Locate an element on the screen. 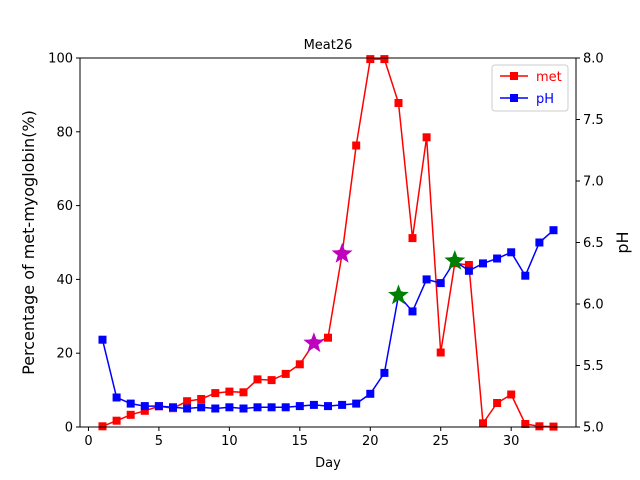 The height and width of the screenshot is (480, 640). y-left-axis-label: Percentage of met-myoglobin(%) is located at coordinates (28, 242).